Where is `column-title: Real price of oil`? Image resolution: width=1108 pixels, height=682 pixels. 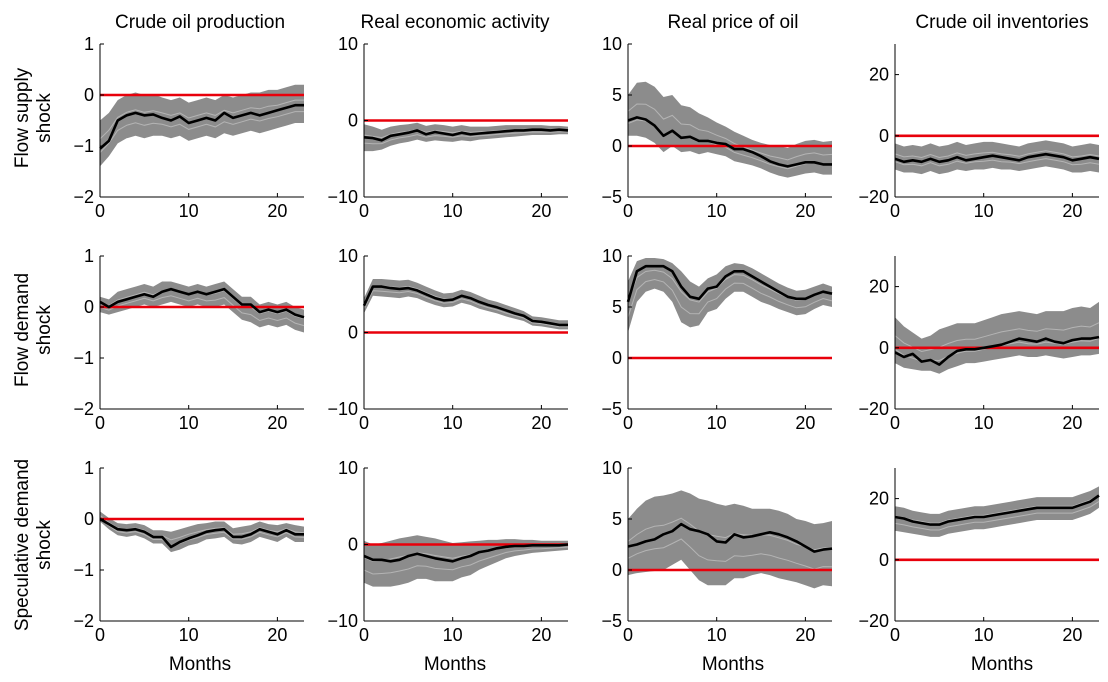
column-title: Real price of oil is located at coordinates (733, 22).